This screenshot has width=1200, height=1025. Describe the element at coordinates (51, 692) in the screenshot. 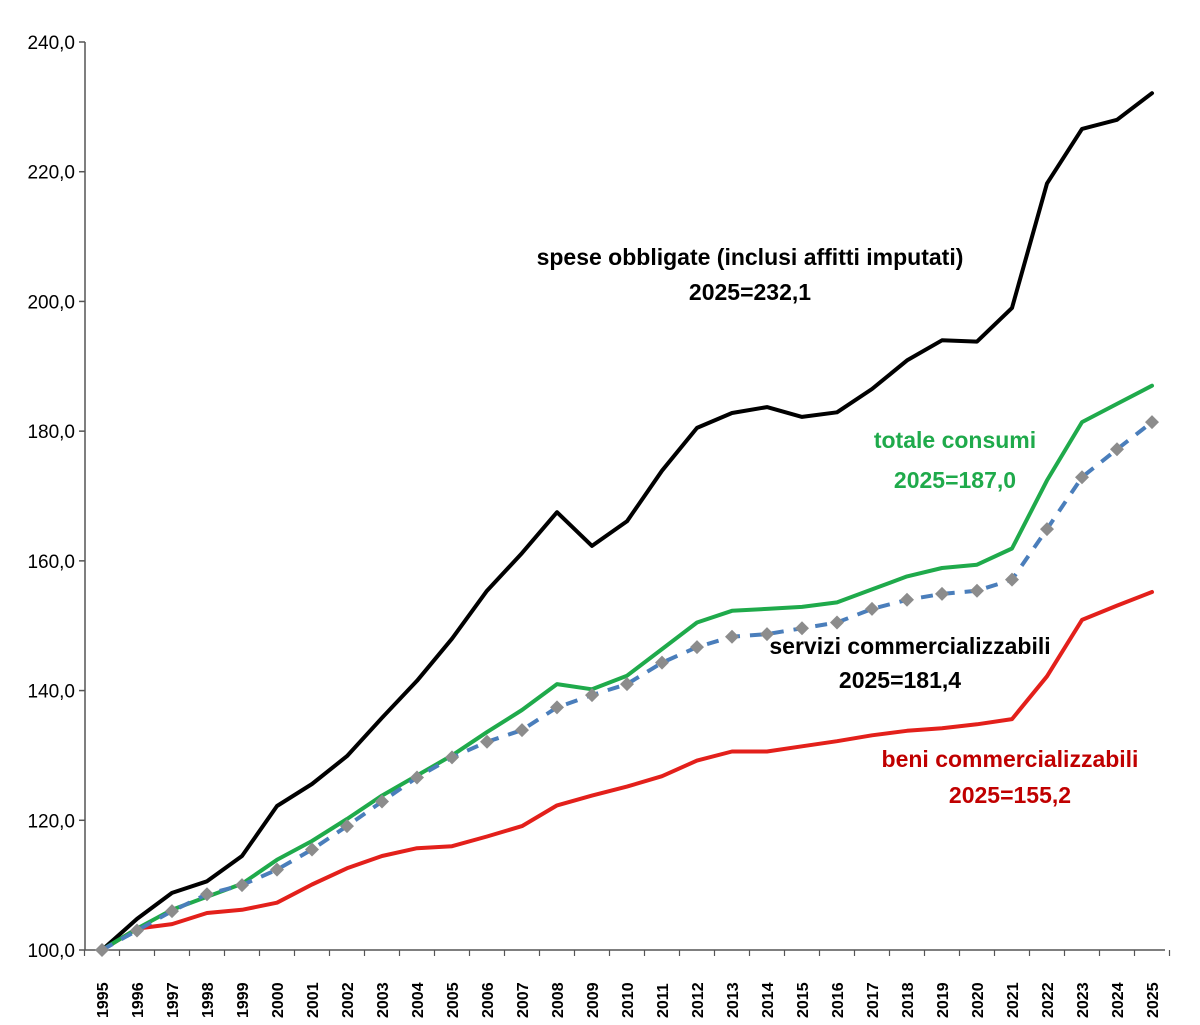

I see `y-tick-label: 140,0` at that location.